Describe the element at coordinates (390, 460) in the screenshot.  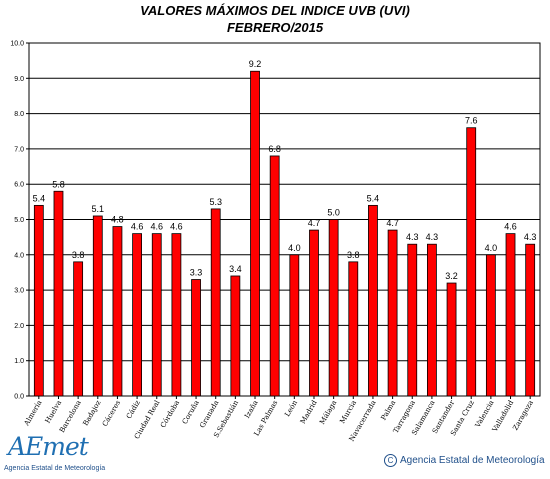
I see `copyright-icon: C` at that location.